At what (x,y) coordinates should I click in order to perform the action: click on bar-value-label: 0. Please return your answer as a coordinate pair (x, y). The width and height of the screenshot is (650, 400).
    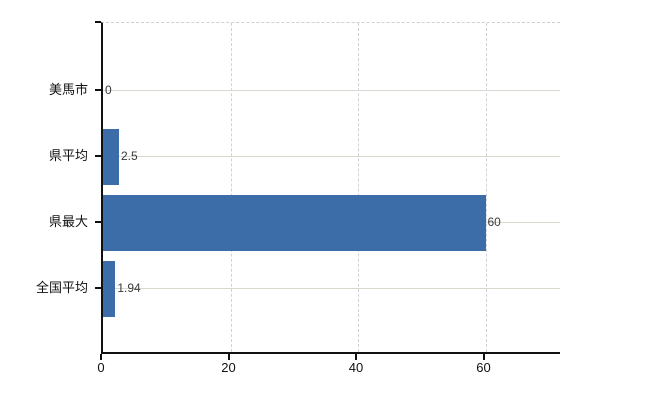
    Looking at the image, I should click on (108, 90).